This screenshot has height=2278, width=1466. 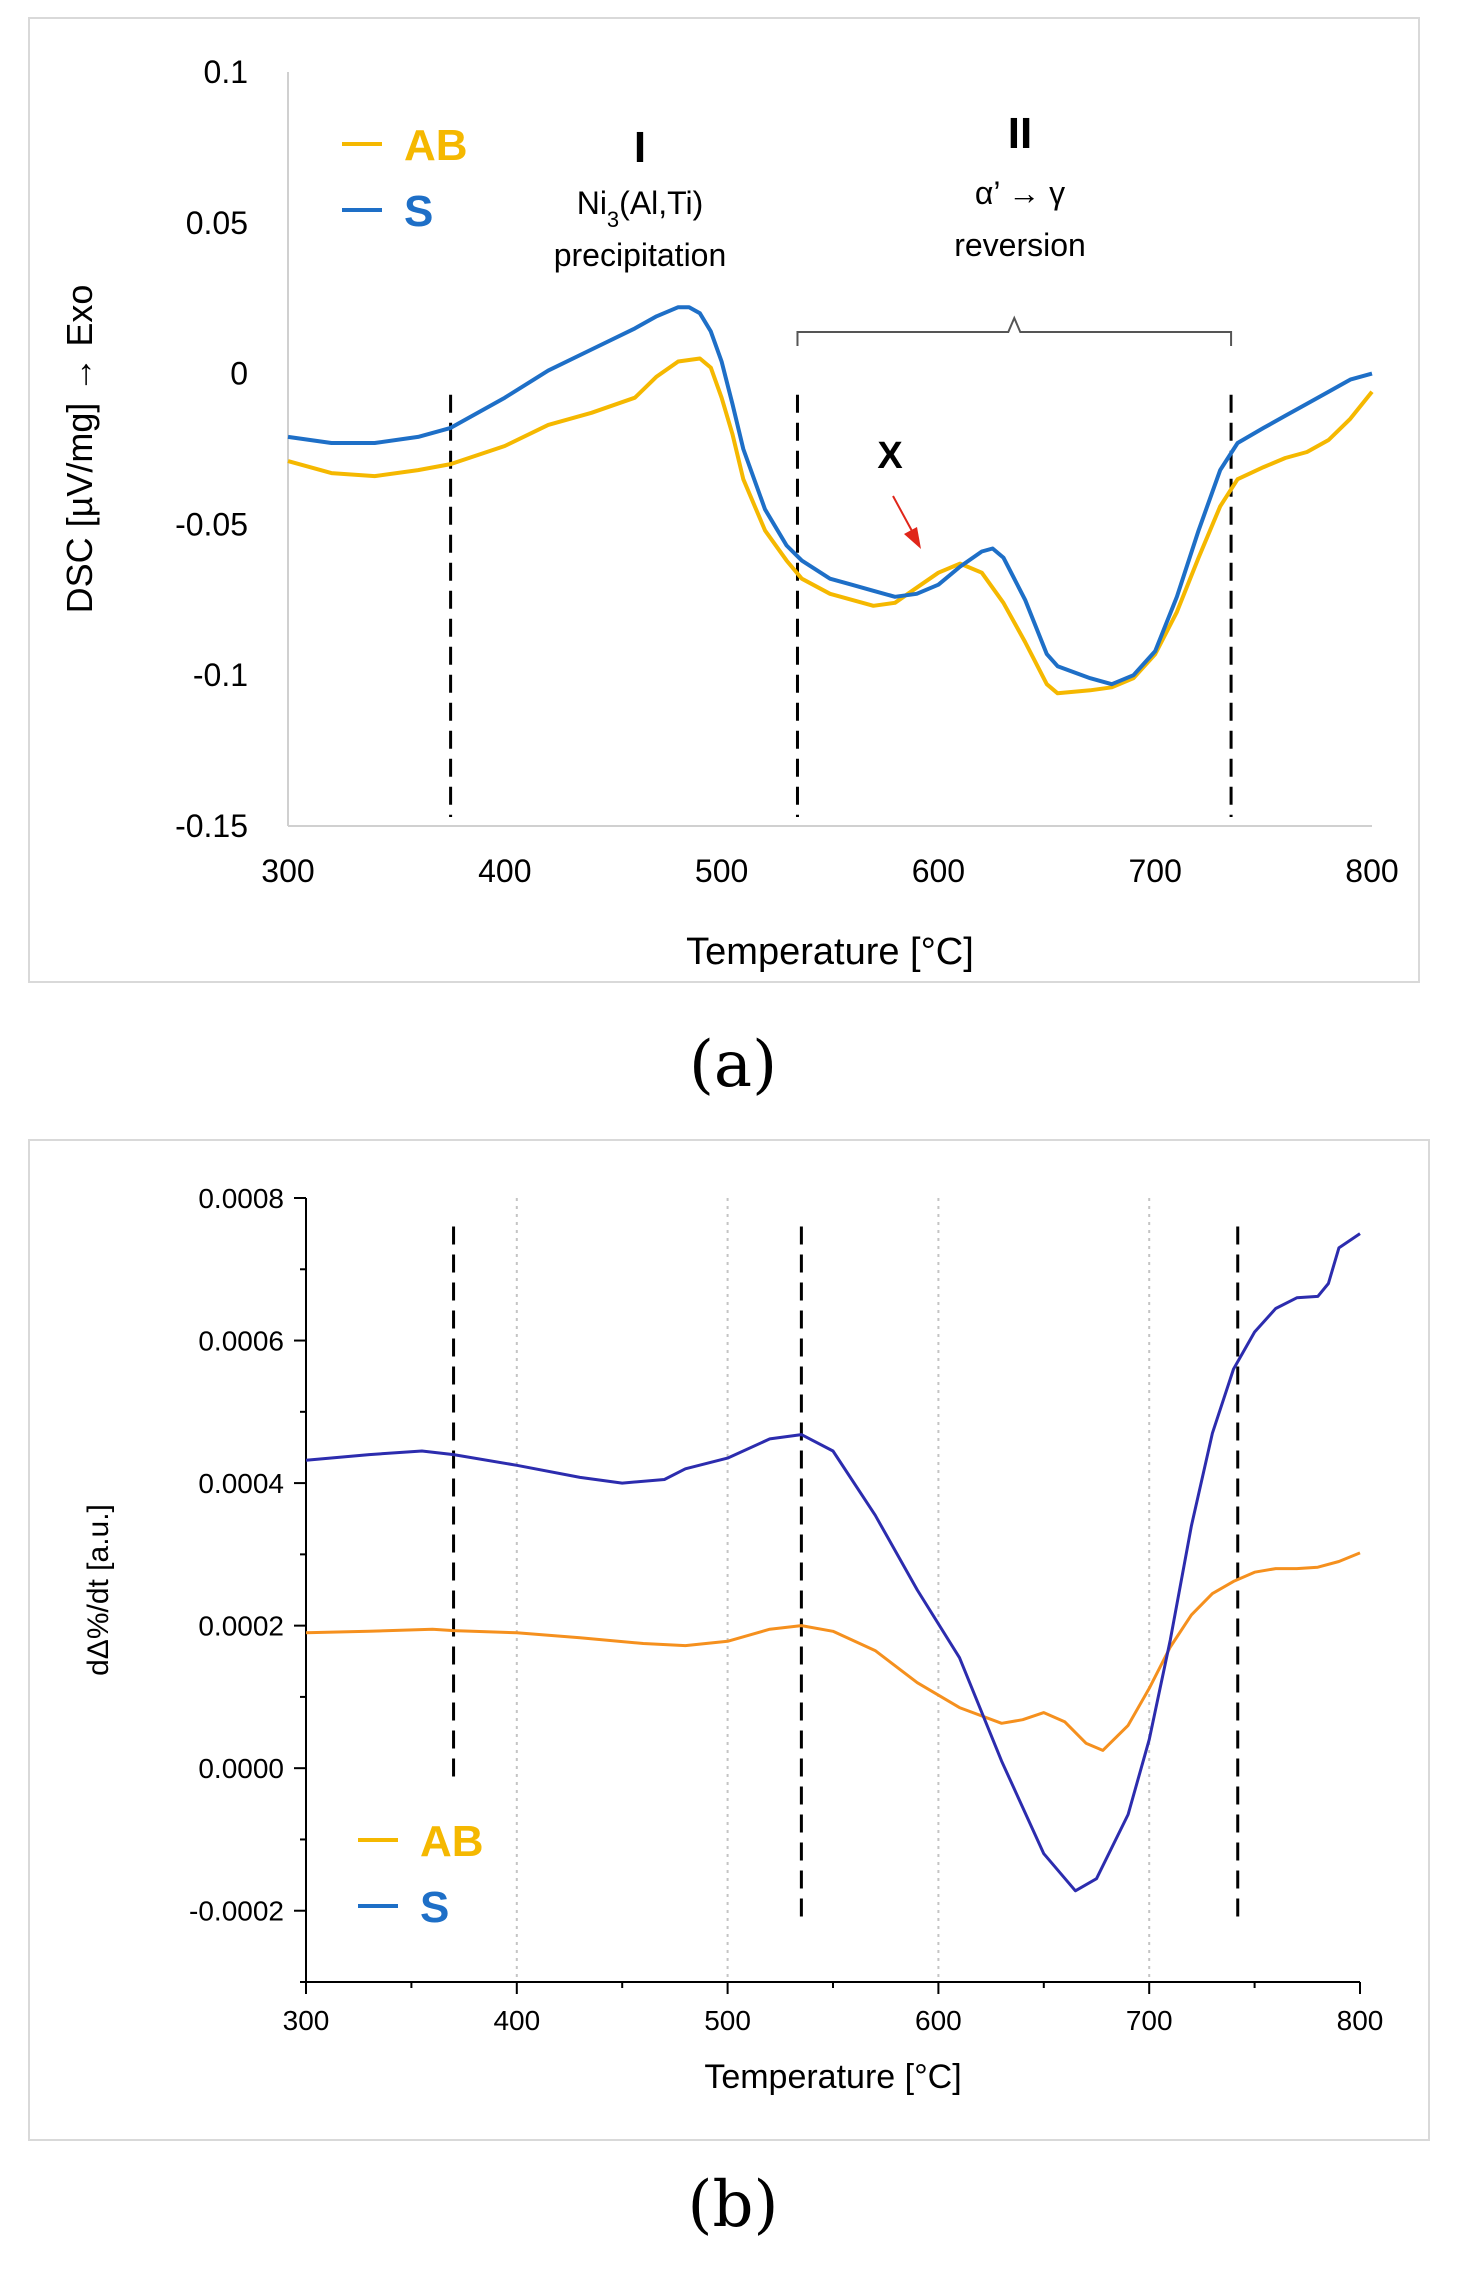 What do you see at coordinates (912, 538) in the screenshot?
I see `marker-arrow-head` at bounding box center [912, 538].